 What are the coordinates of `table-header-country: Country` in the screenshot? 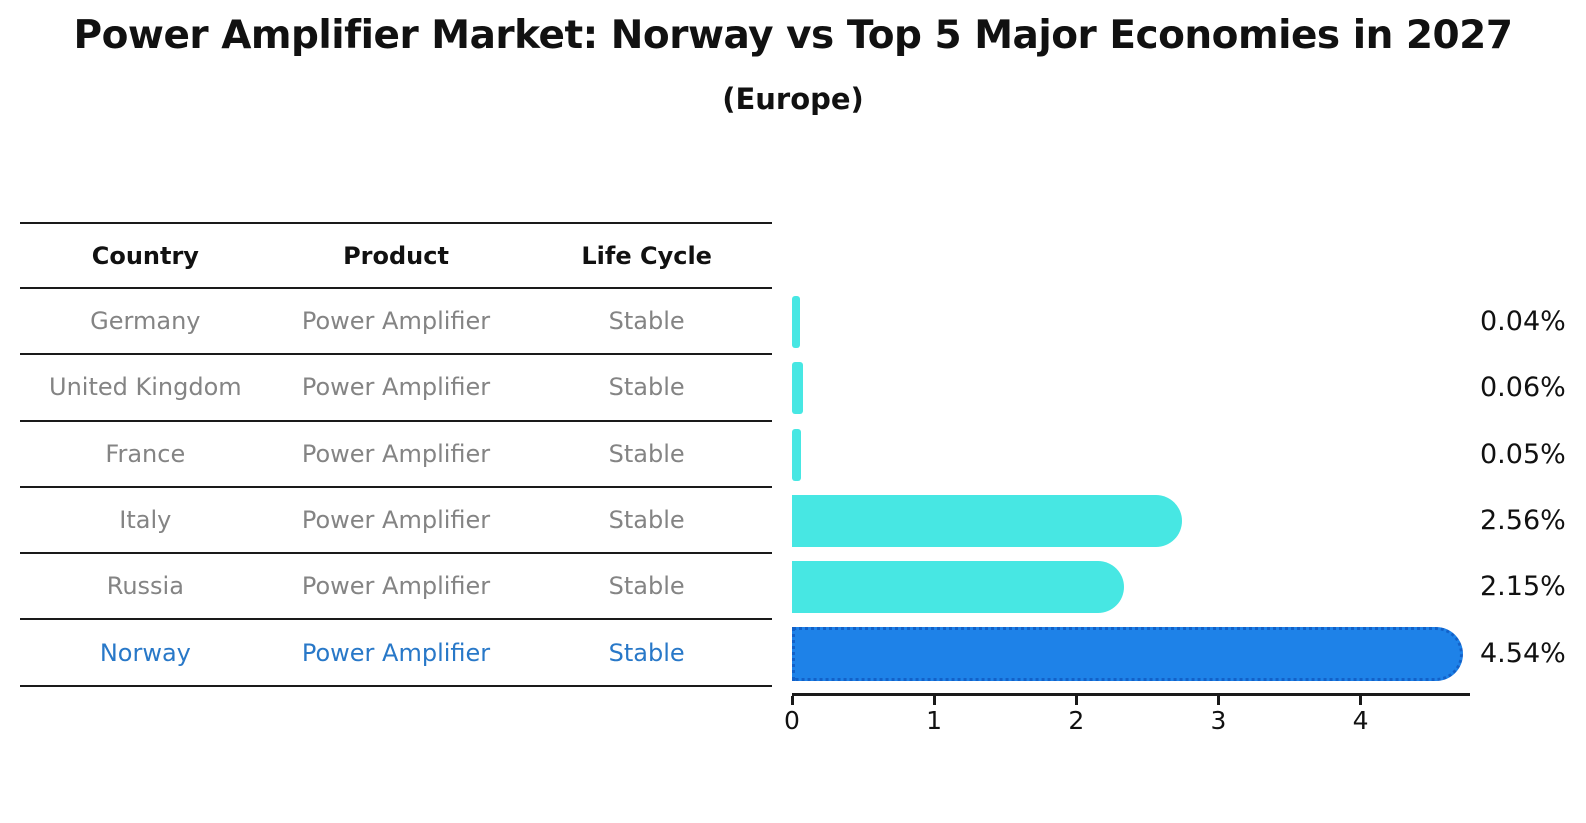 It's located at (145, 255).